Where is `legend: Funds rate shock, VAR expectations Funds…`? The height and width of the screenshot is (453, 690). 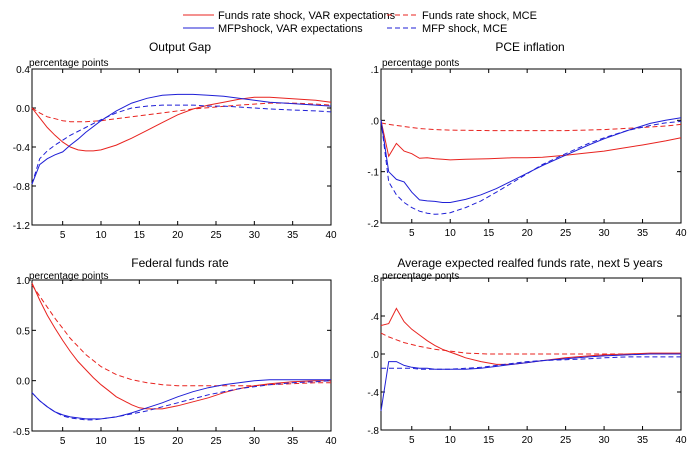
legend: Funds rate shock, VAR expectations Funds… is located at coordinates (360, 22).